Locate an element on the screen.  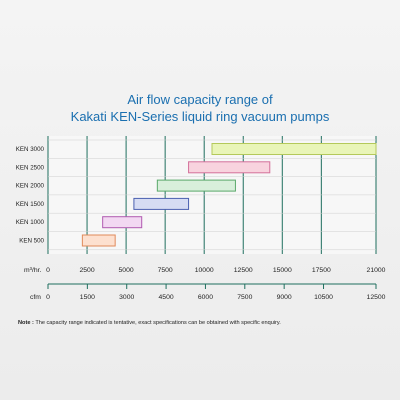
category-label-ken-2500: KEN 2500 is located at coordinates (30, 167).